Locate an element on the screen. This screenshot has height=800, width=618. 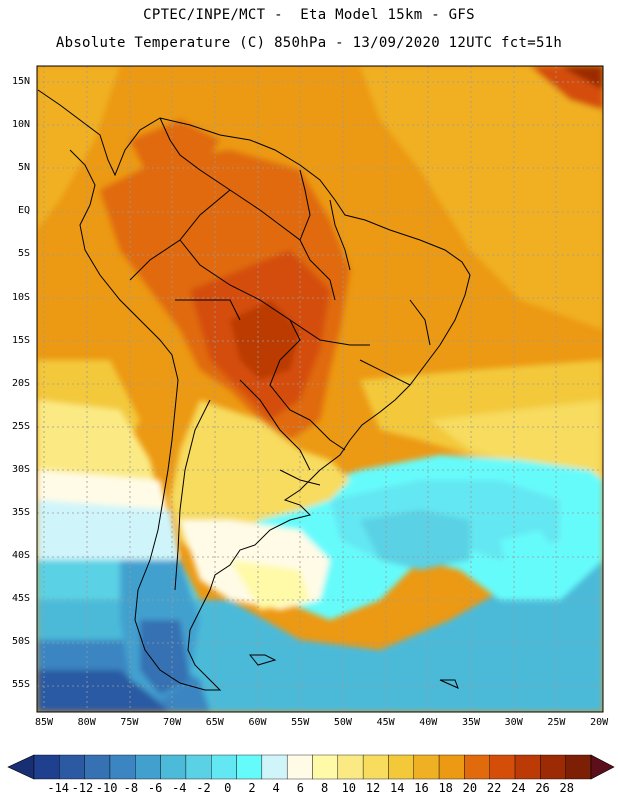
colorbar-label: 6 is located at coordinates (300, 788).